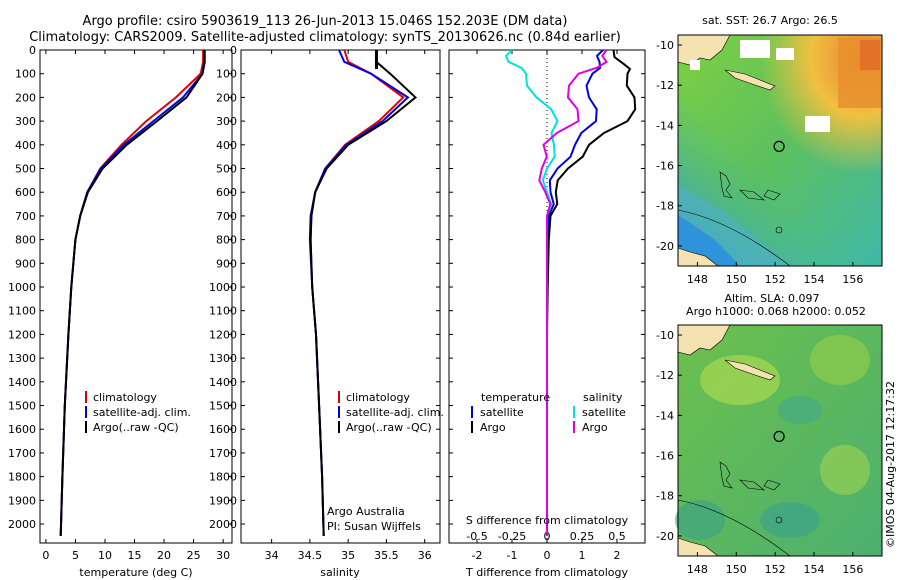 The width and height of the screenshot is (900, 580). Describe the element at coordinates (348, 555) in the screenshot. I see `x-tick-label: 35` at that location.